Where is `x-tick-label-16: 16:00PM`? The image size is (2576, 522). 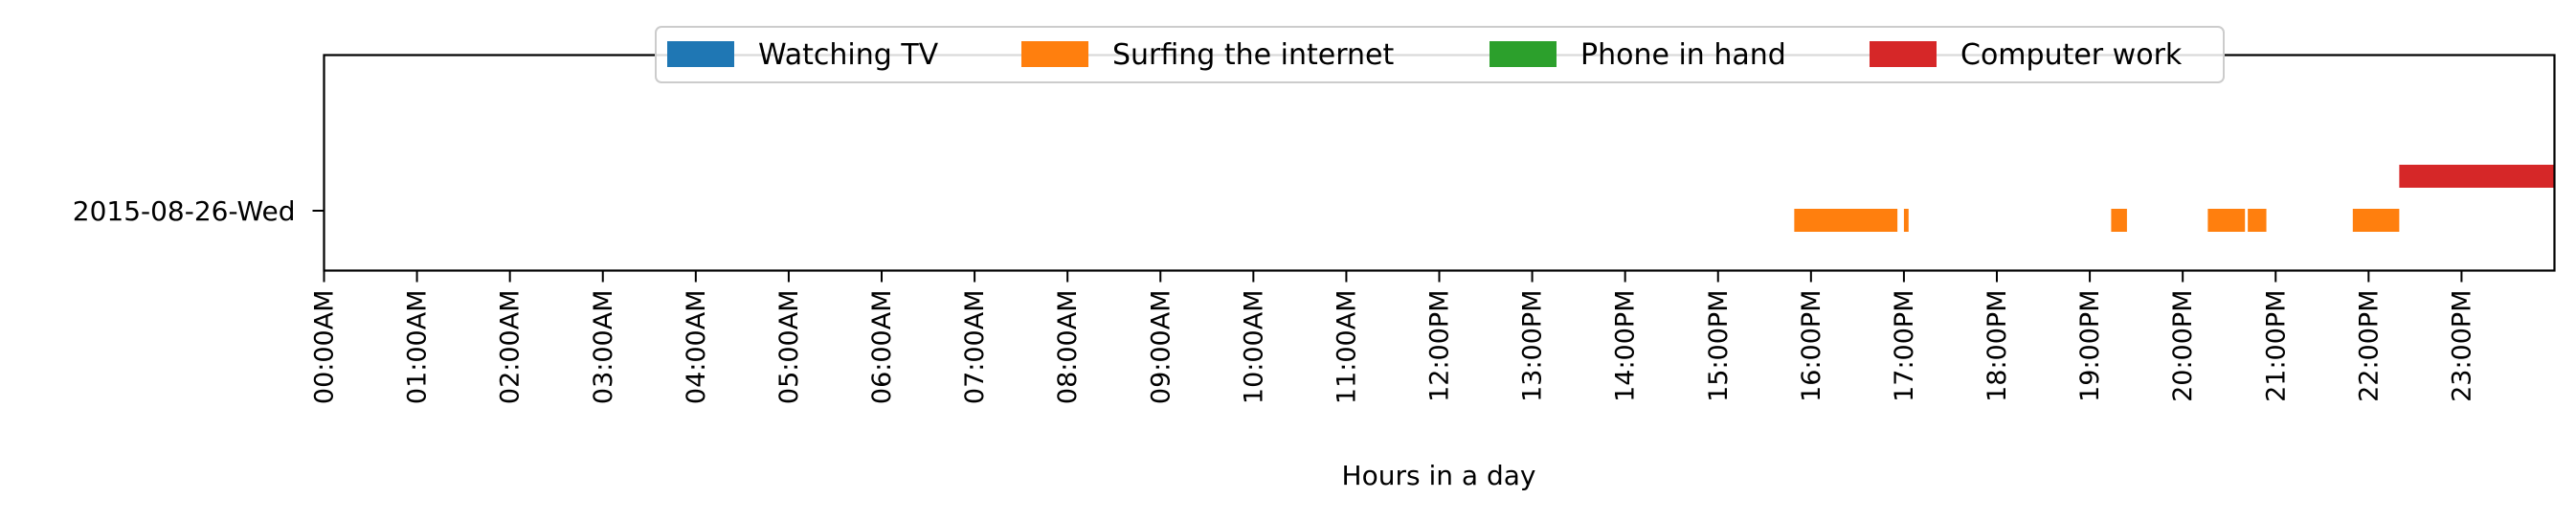
x-tick-label-16: 16:00PM is located at coordinates (1812, 346).